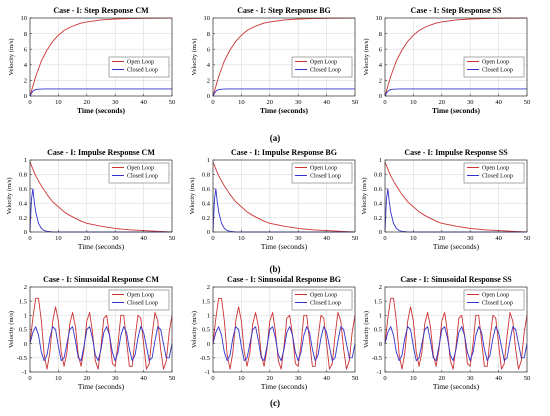 The width and height of the screenshot is (550, 416). Describe the element at coordinates (275, 403) in the screenshot. I see `panel-label-c: (c)` at that location.